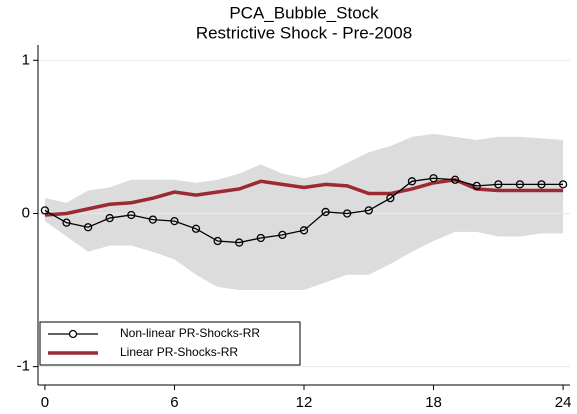 This screenshot has width=577, height=414. What do you see at coordinates (179, 352) in the screenshot?
I see `legend-label: Linear PR-Shocks-RR` at bounding box center [179, 352].